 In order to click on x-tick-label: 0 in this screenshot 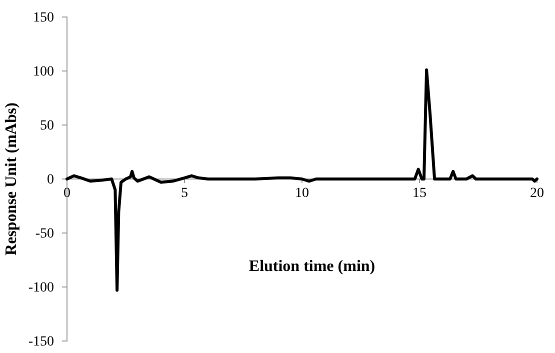, I will do `click(67, 193)`.